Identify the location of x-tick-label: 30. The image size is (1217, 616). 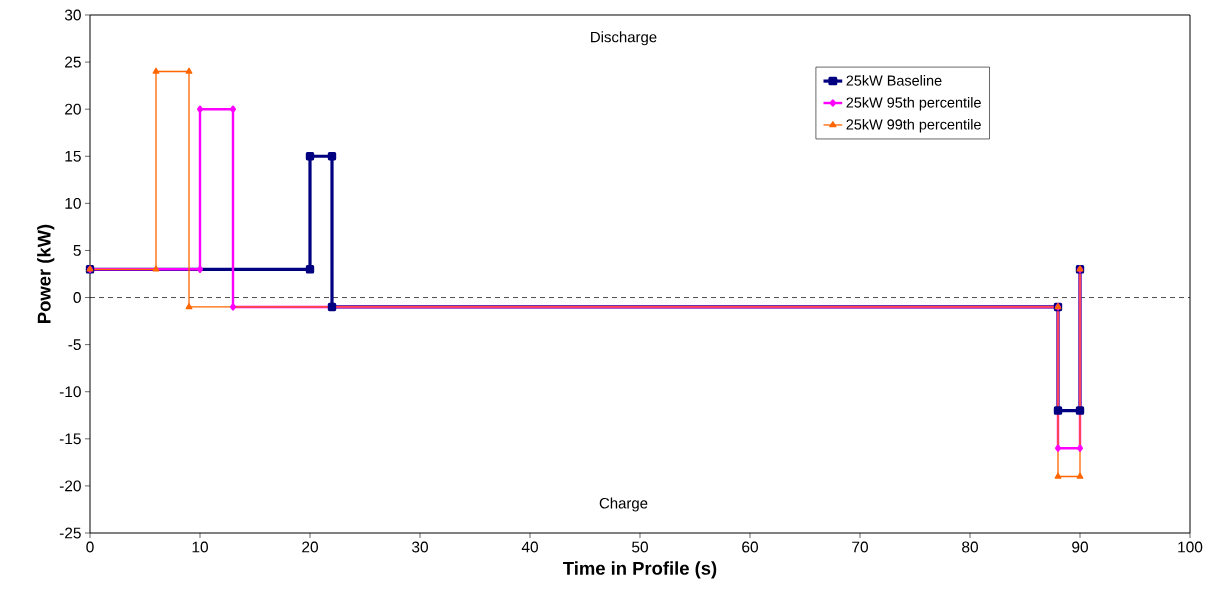
(420, 547).